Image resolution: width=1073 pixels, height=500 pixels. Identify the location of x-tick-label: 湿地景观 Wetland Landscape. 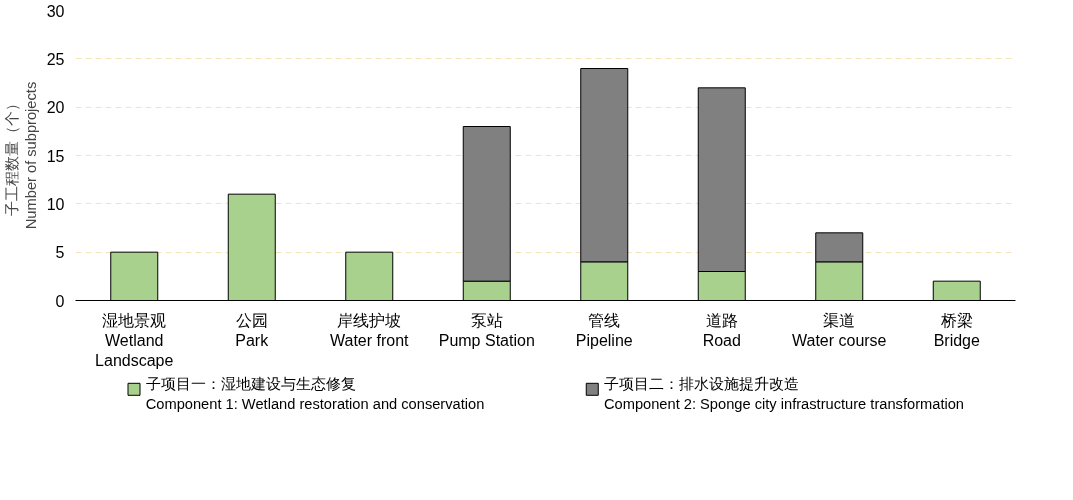
(134, 340).